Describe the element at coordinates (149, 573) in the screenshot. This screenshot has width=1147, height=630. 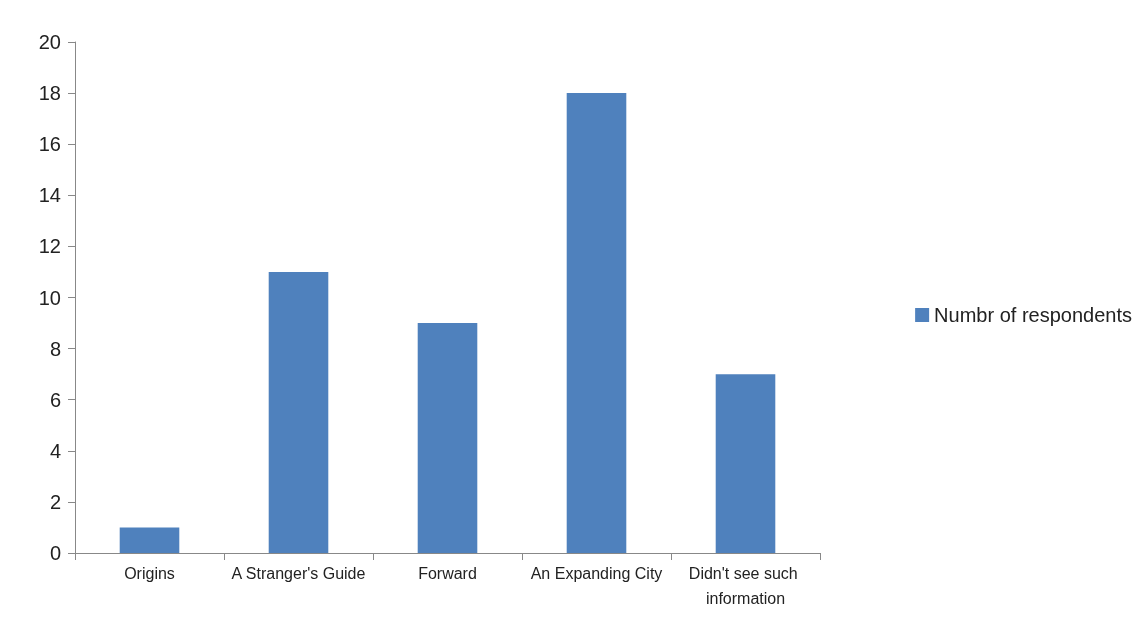
I see `x-tick-label: Origins` at that location.